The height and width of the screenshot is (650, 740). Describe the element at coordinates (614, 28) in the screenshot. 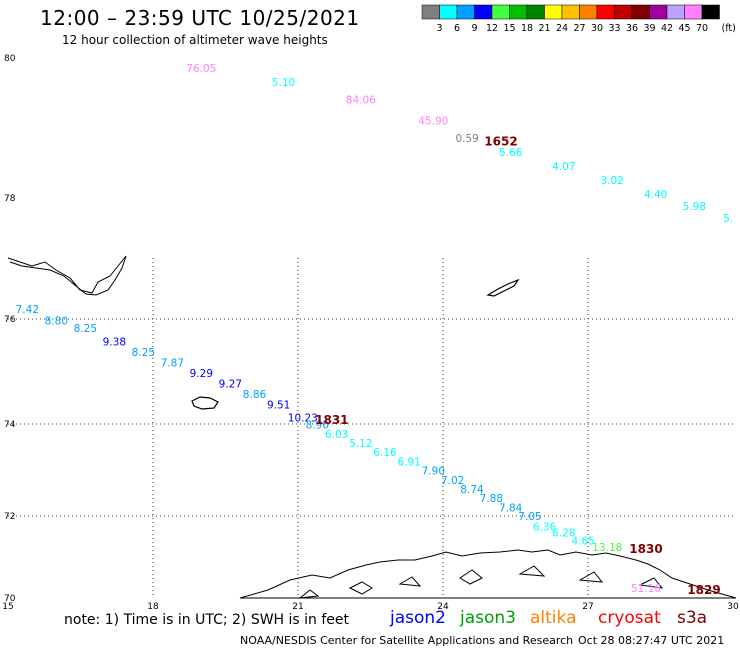

I see `legend-bin-label: 33` at that location.